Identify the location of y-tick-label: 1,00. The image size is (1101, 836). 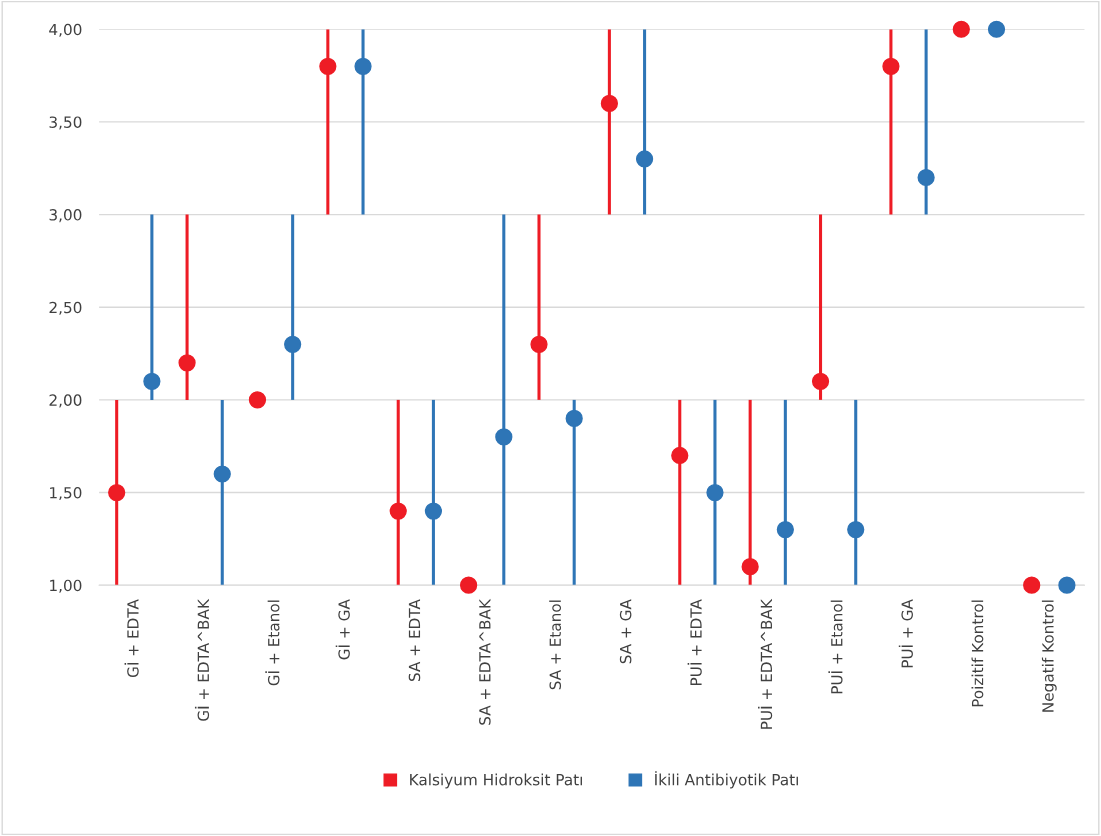
(66, 586).